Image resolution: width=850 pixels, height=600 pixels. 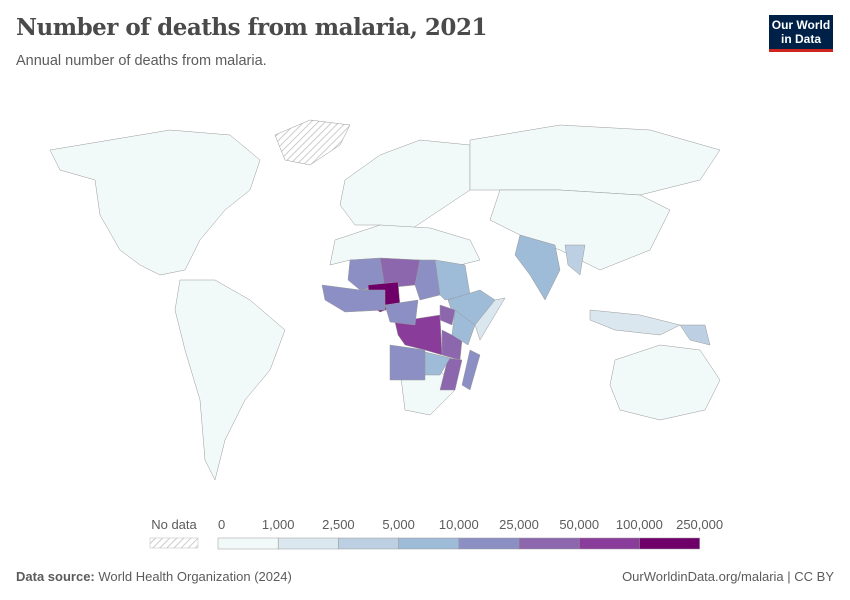 I want to click on legend-tick-label: 1,000, so click(x=278, y=524).